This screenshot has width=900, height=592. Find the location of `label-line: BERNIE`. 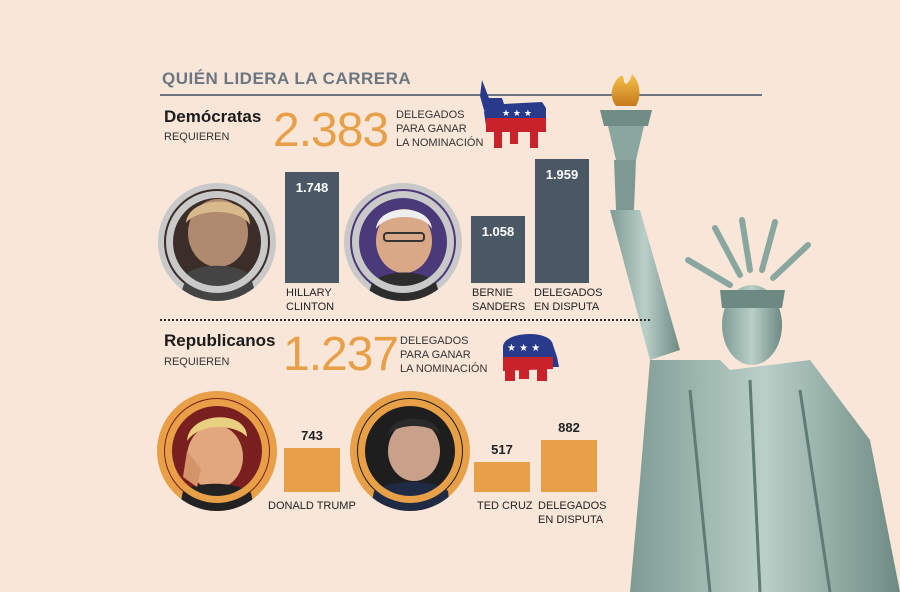

label-line: BERNIE is located at coordinates (492, 293).